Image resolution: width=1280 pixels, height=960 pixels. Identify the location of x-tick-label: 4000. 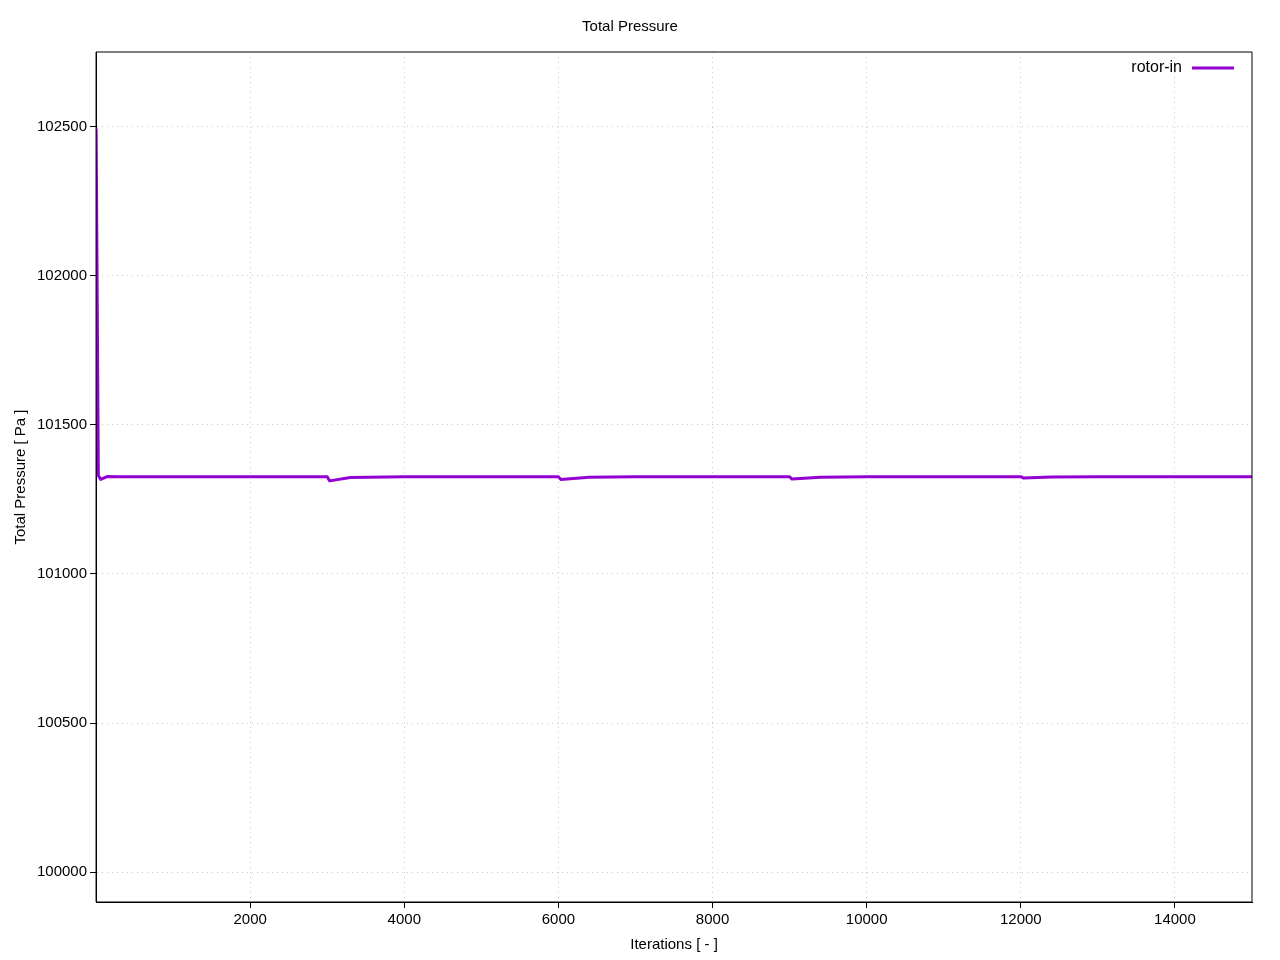
(404, 919).